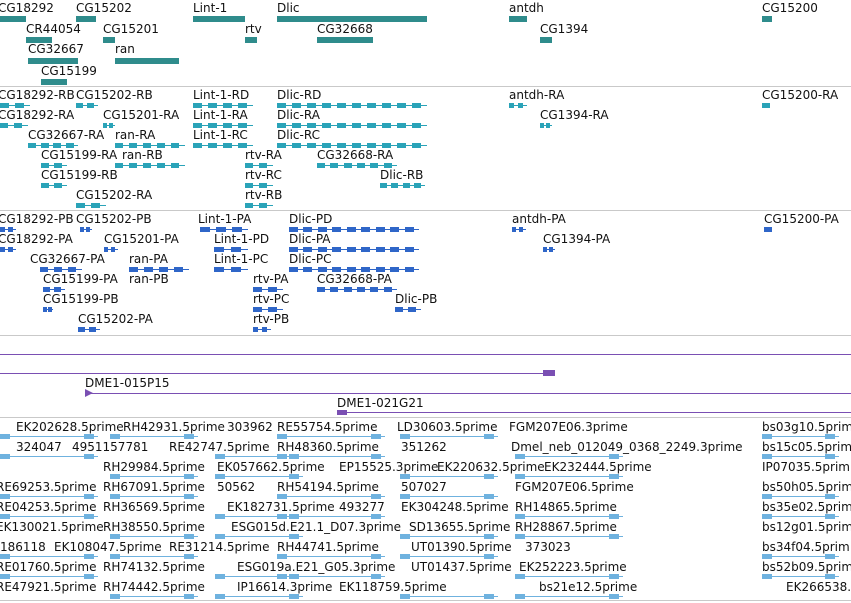  I want to click on ests-label: EK182731.5prime, so click(281, 507).